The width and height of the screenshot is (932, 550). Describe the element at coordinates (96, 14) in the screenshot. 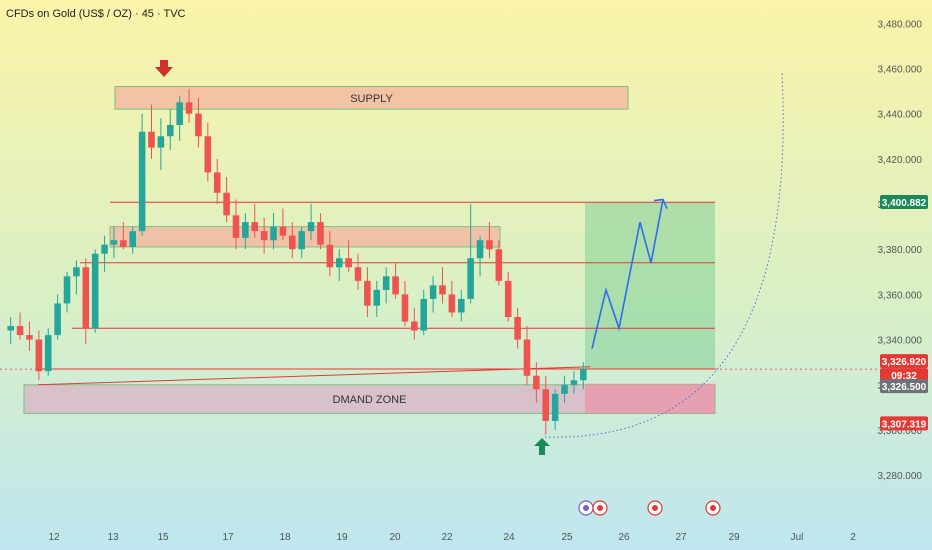

I see `chart-title: CFDs on Gold (US$ / OZ) · 45 · TVC` at that location.